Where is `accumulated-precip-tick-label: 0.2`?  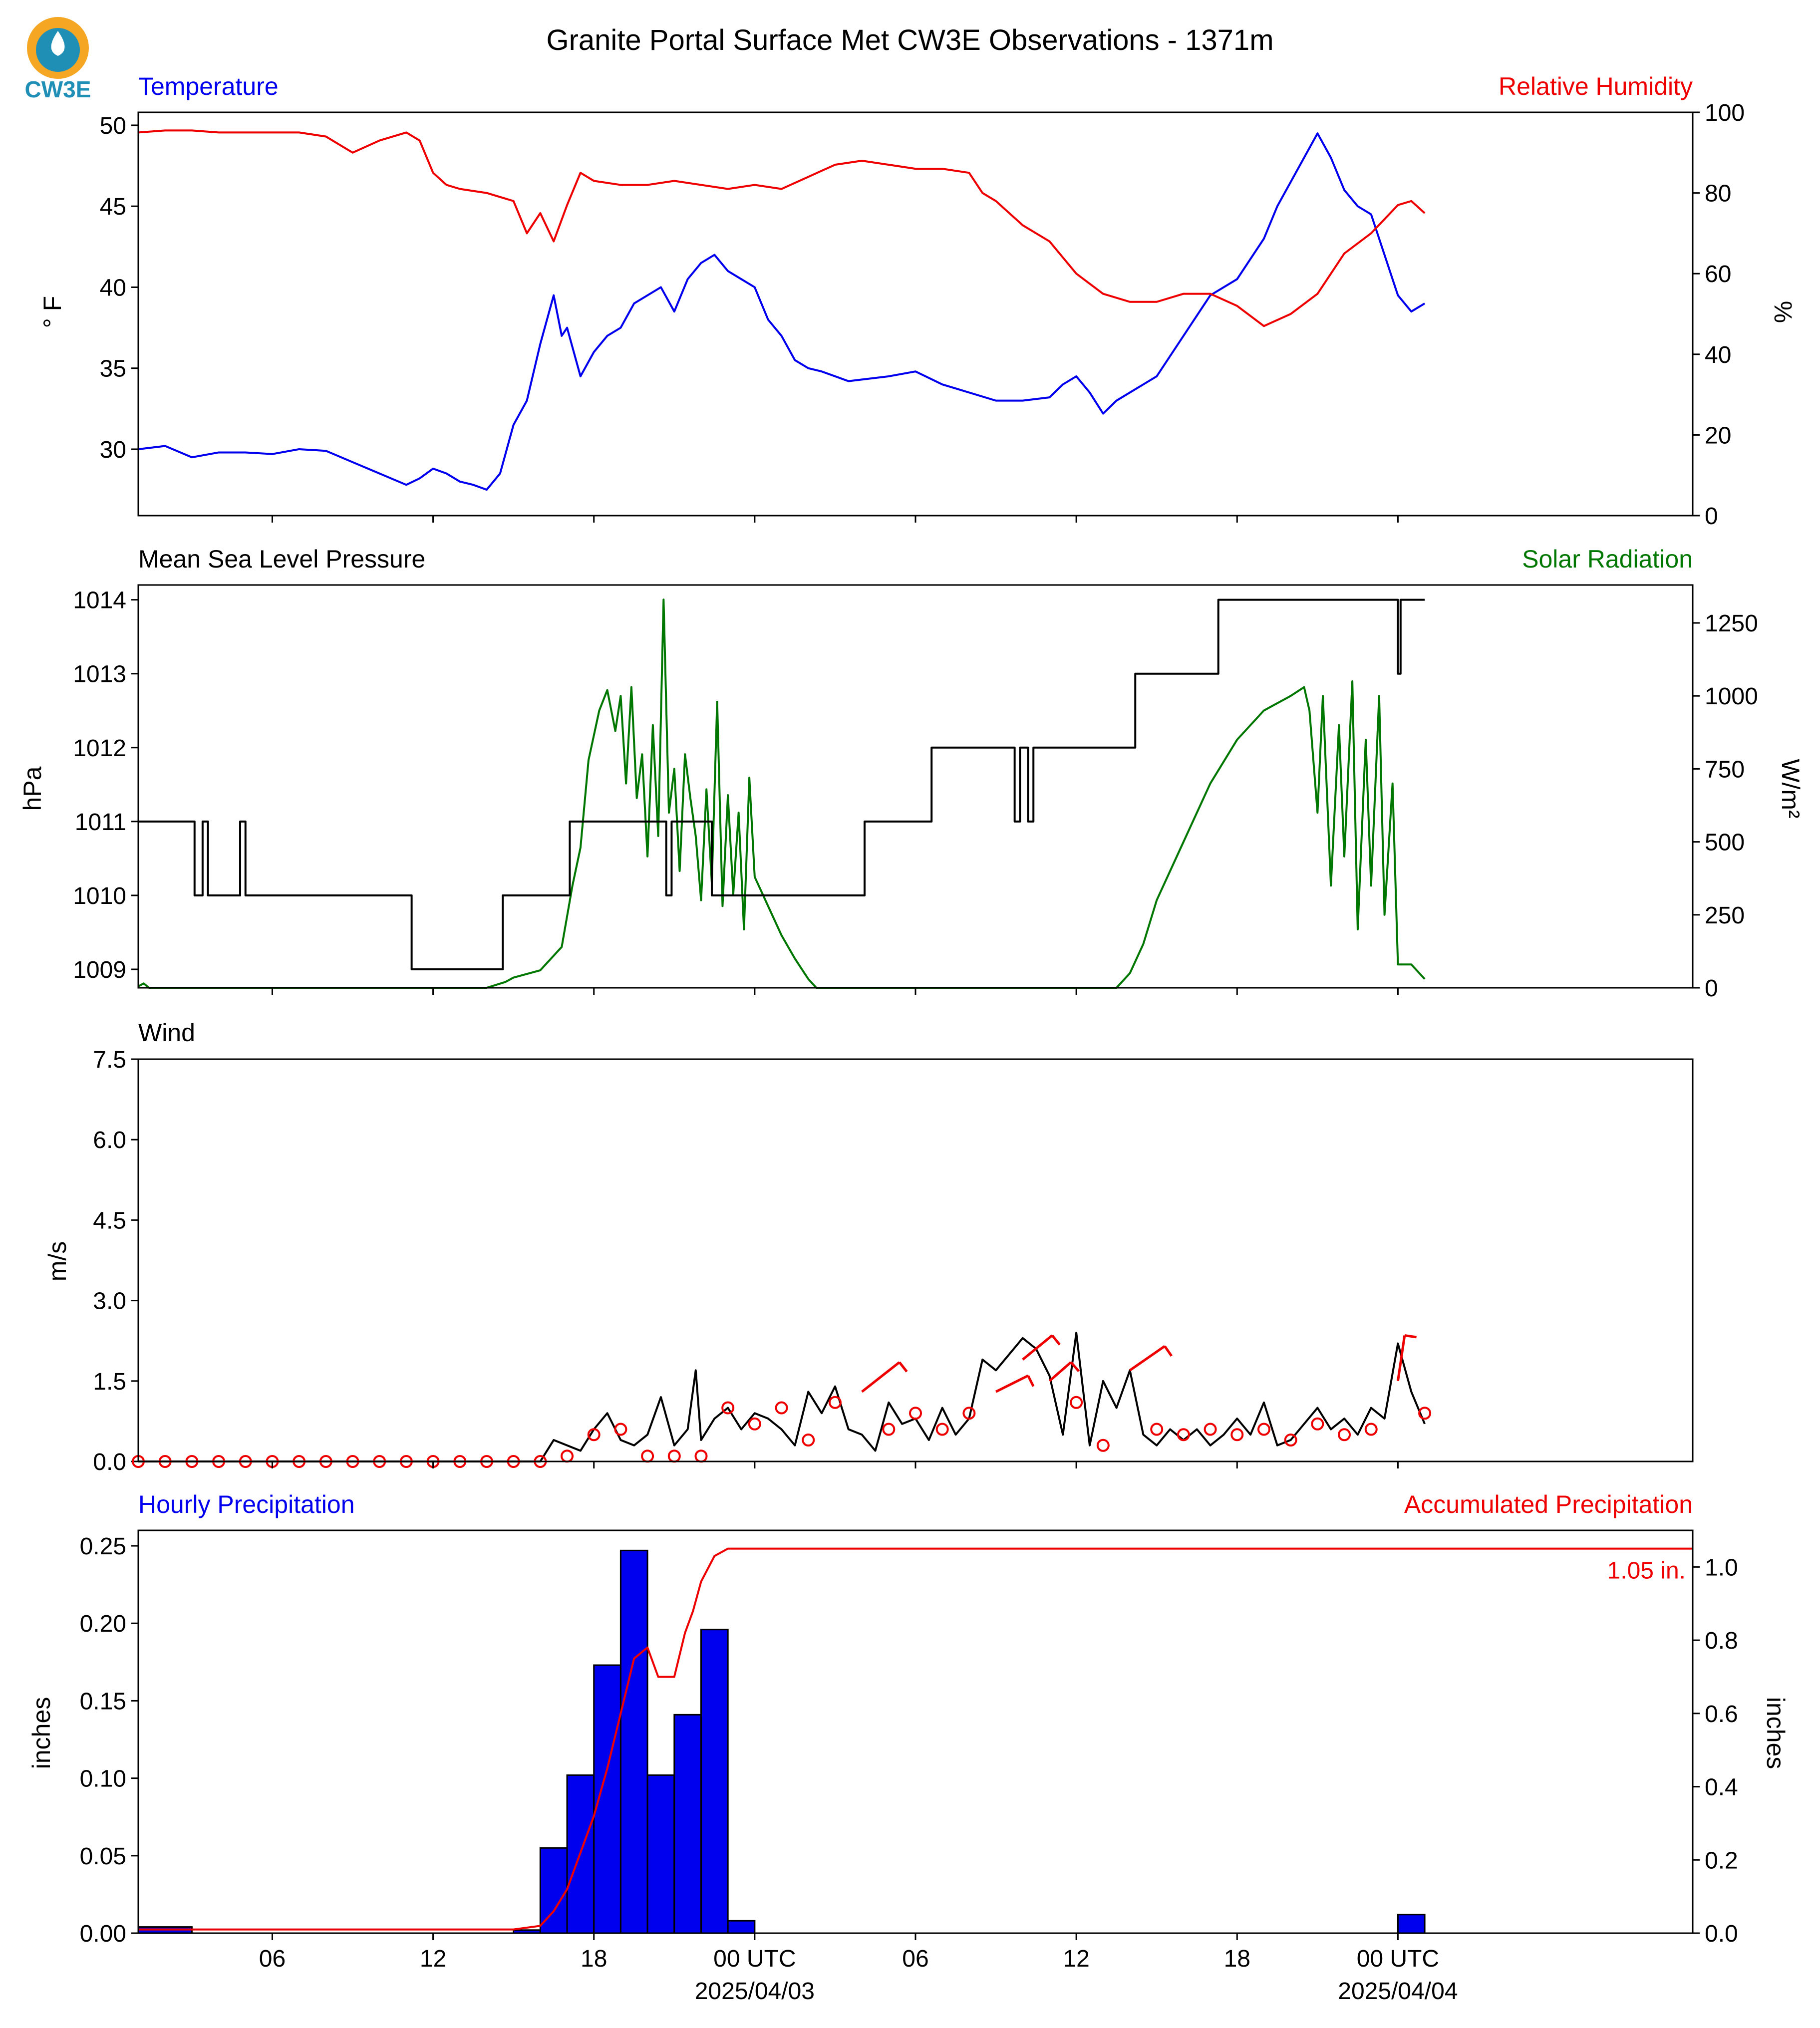 accumulated-precip-tick-label: 0.2 is located at coordinates (1721, 1860).